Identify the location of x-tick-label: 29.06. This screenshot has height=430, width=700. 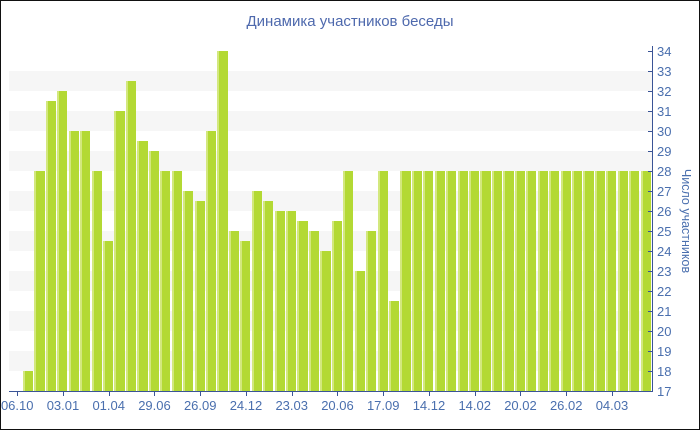
(154, 405).